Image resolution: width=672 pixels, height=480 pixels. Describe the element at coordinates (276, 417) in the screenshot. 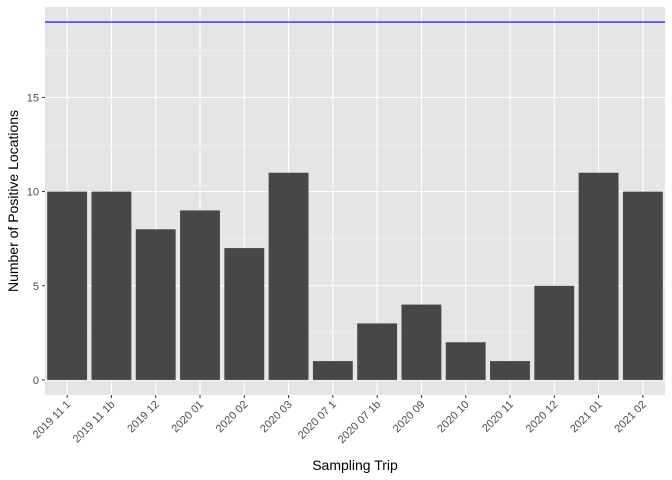

I see `x-tick-label: 2020 03` at that location.